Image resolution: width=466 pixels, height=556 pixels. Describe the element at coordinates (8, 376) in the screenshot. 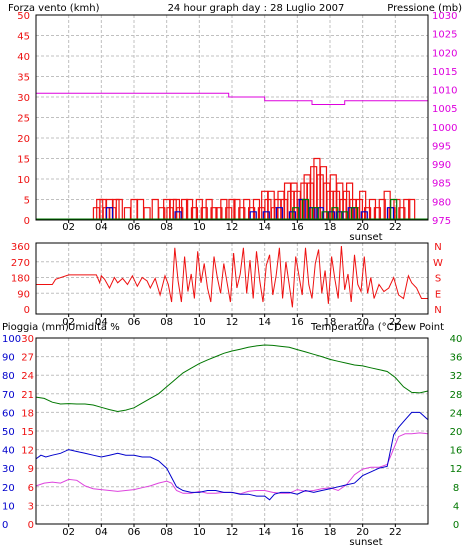

I see `humidity-tick-label: 80` at that location.